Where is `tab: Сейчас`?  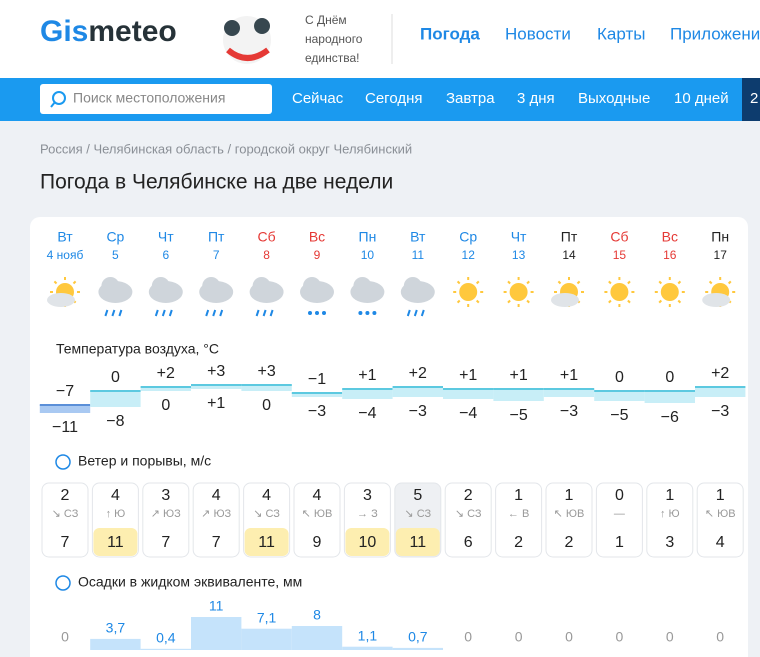
tab: Сейчас is located at coordinates (318, 98).